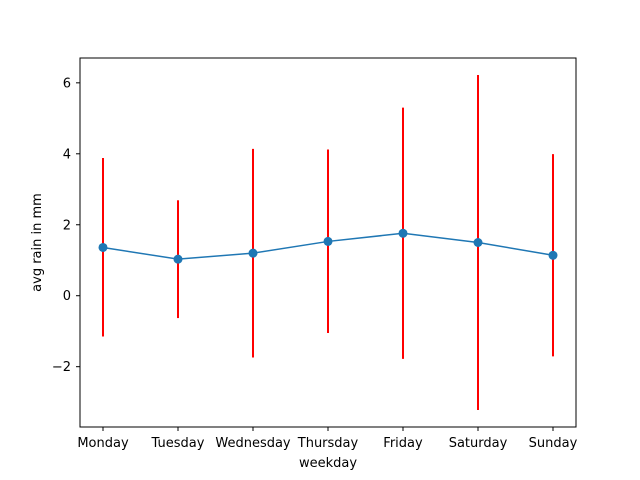 This screenshot has width=640, height=480. I want to click on x-tick-label: Saturday, so click(478, 443).